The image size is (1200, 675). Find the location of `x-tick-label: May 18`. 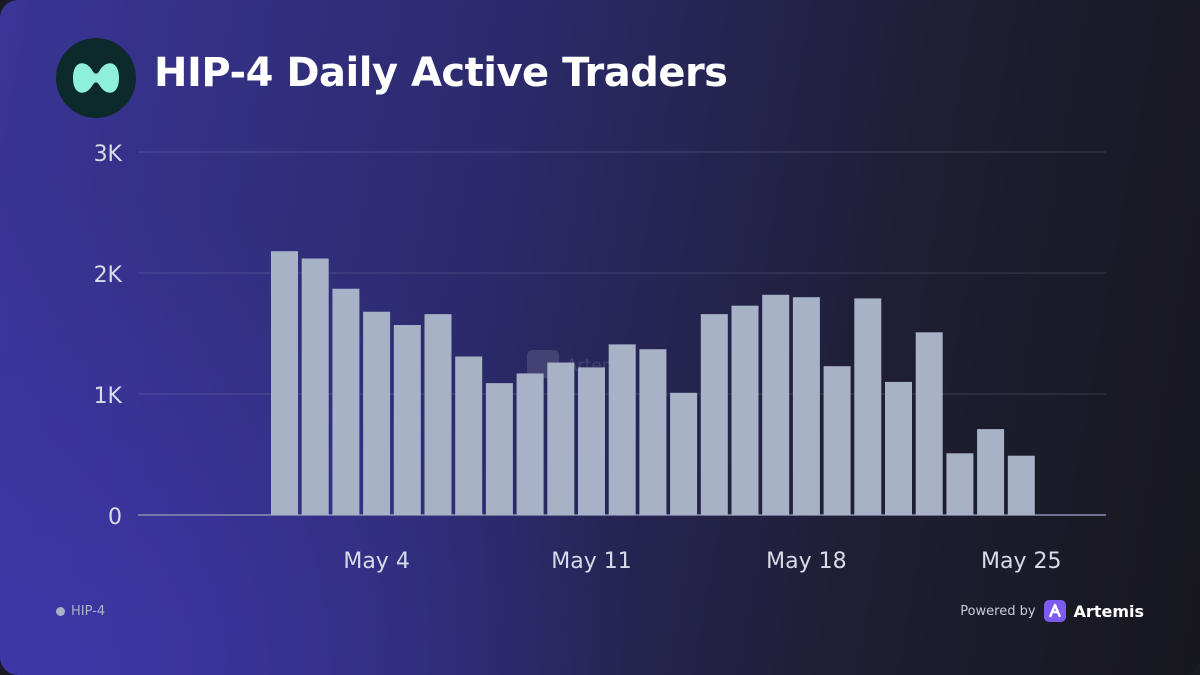

x-tick-label: May 18 is located at coordinates (806, 561).